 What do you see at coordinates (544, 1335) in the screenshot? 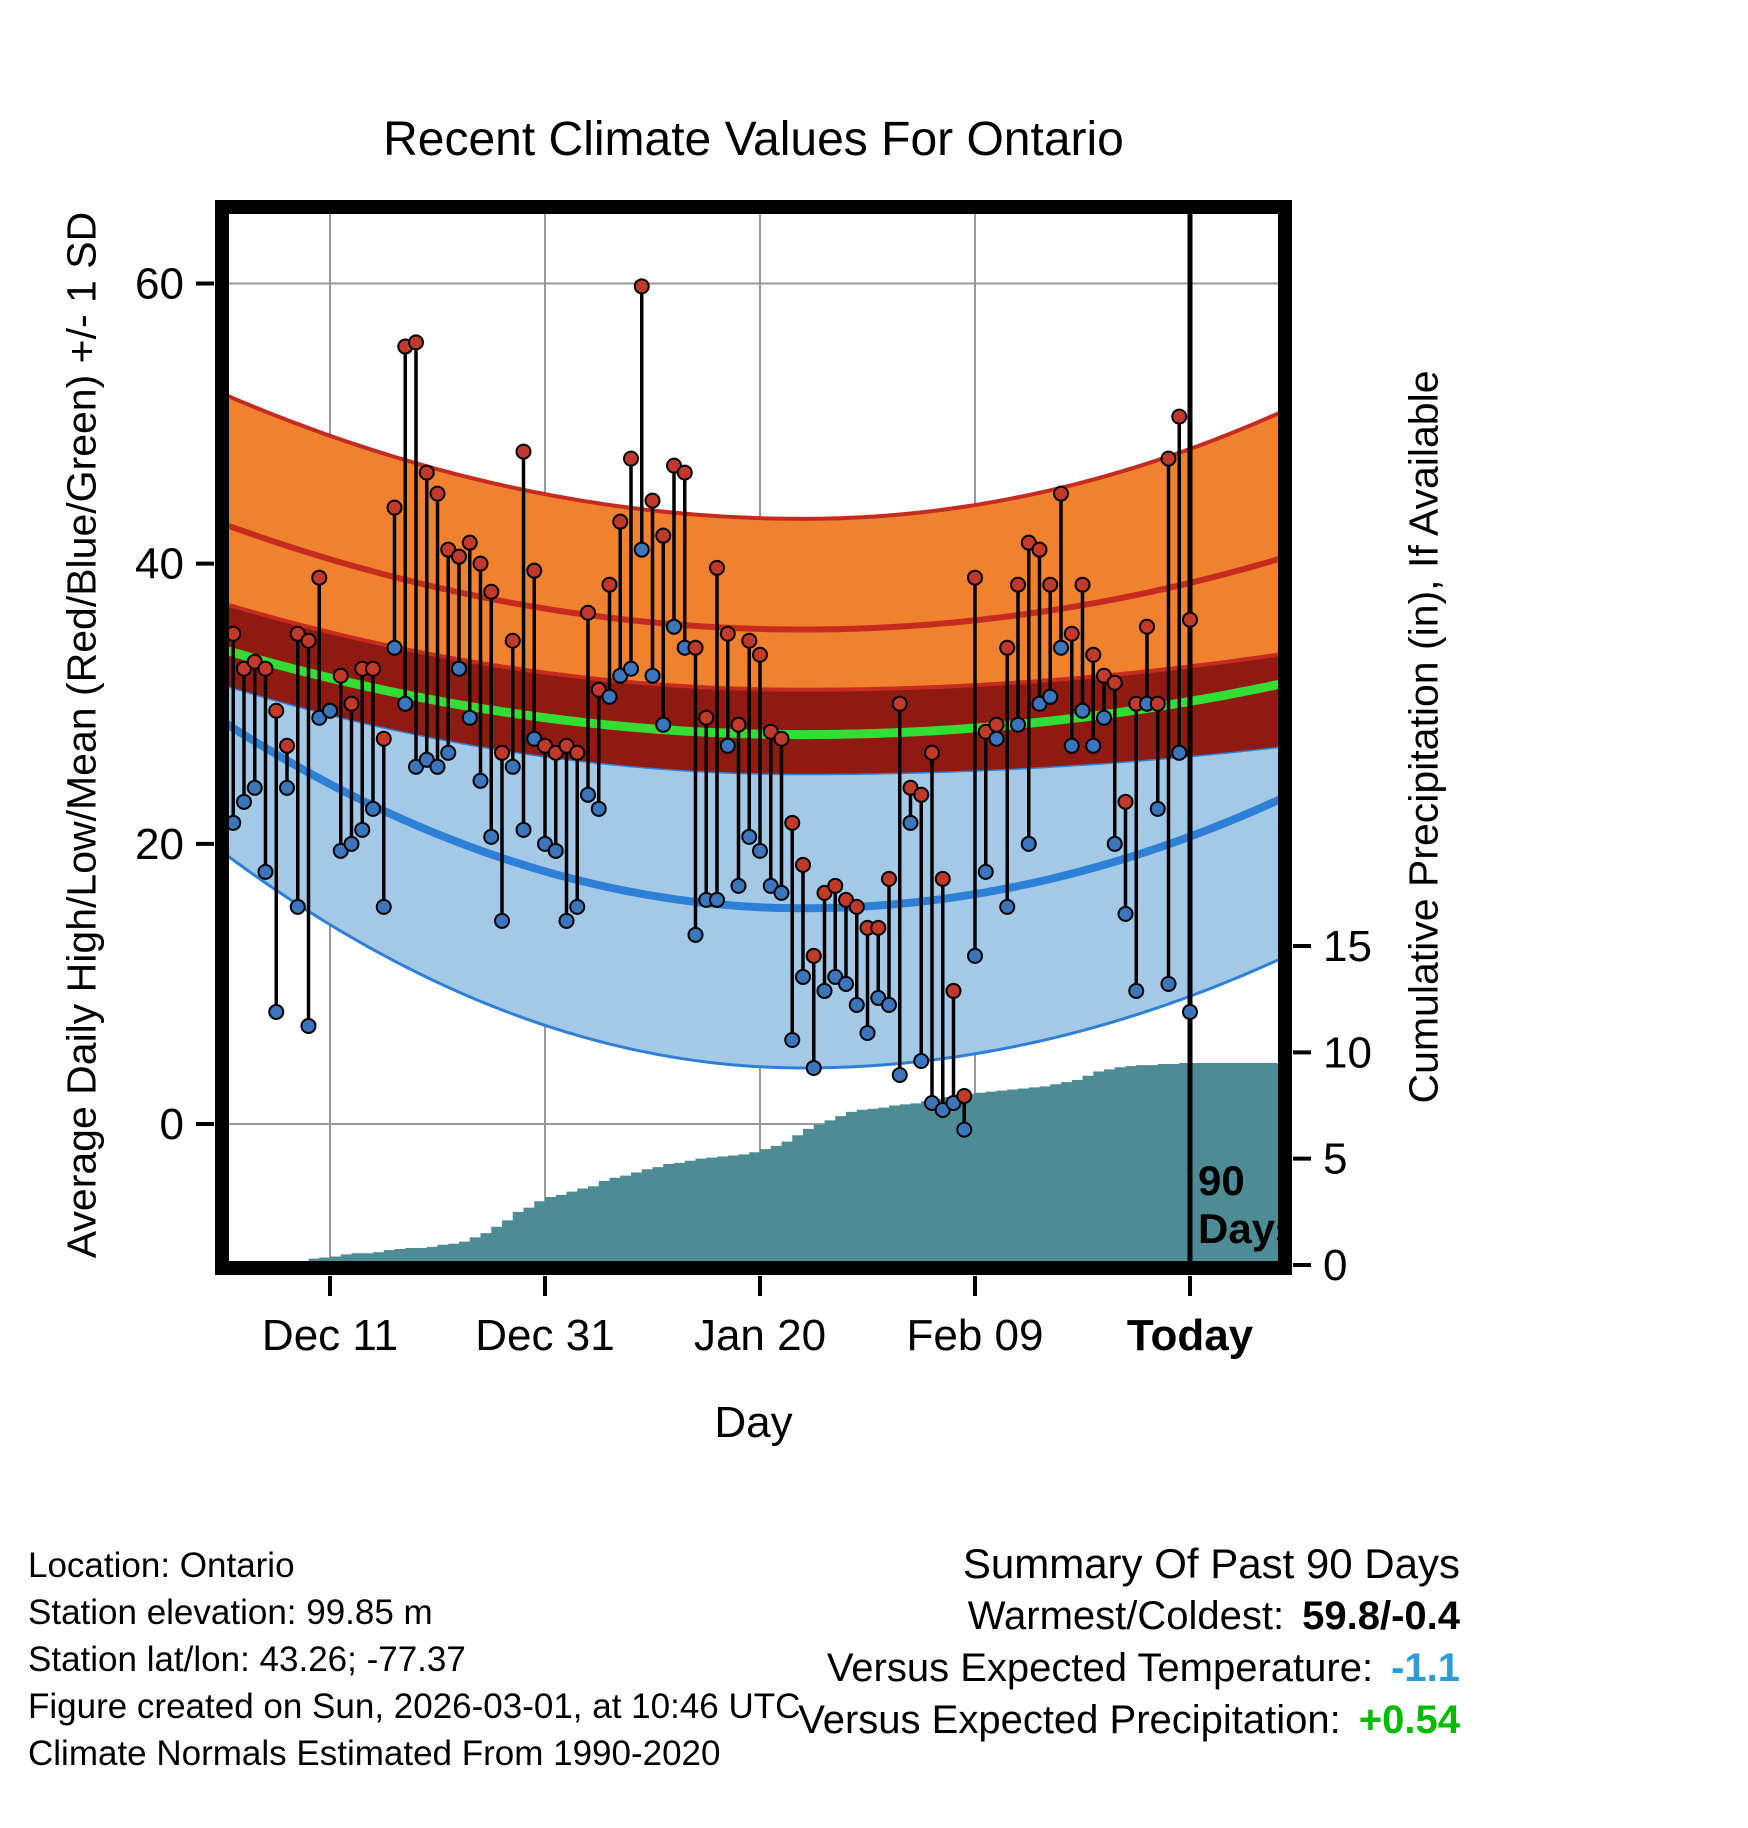
I see `x-tick-label: Dec 31` at bounding box center [544, 1335].